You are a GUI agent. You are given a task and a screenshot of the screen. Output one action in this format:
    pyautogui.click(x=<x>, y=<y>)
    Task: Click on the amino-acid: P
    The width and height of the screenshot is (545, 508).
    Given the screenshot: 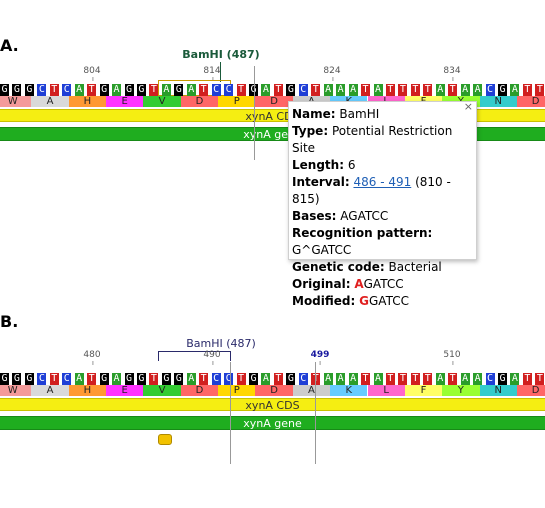 What is the action you would take?
    pyautogui.click(x=237, y=101)
    